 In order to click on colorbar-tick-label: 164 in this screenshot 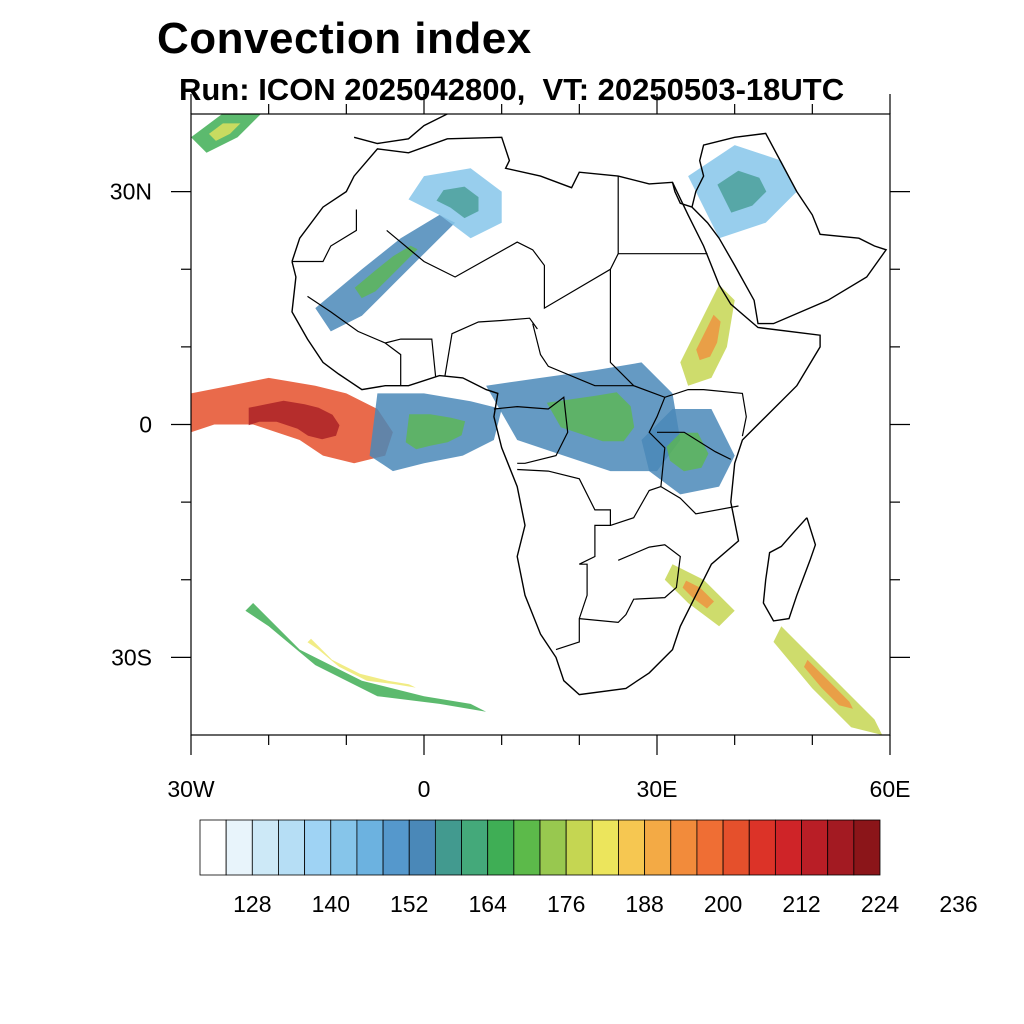, I will do `click(488, 904)`.